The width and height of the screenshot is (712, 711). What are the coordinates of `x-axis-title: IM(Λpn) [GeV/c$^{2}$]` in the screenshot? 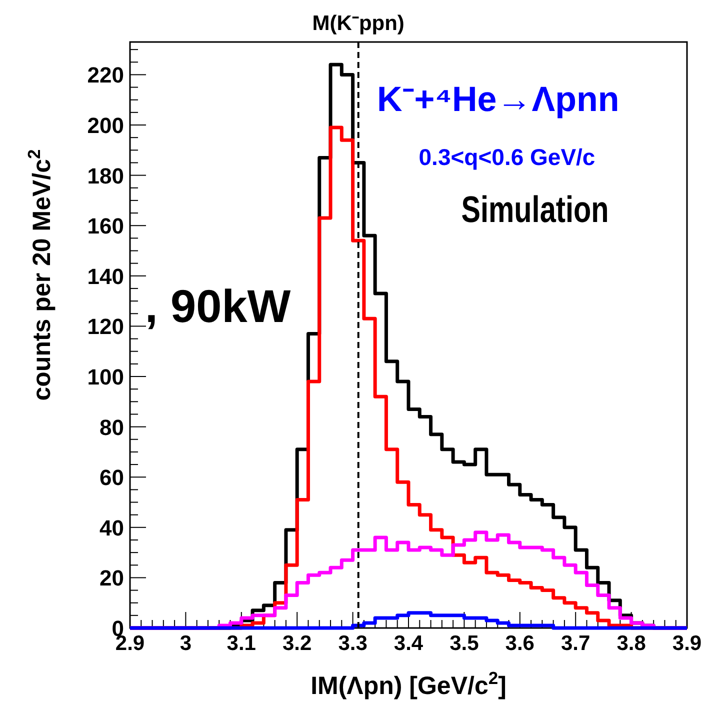 It's located at (408, 684).